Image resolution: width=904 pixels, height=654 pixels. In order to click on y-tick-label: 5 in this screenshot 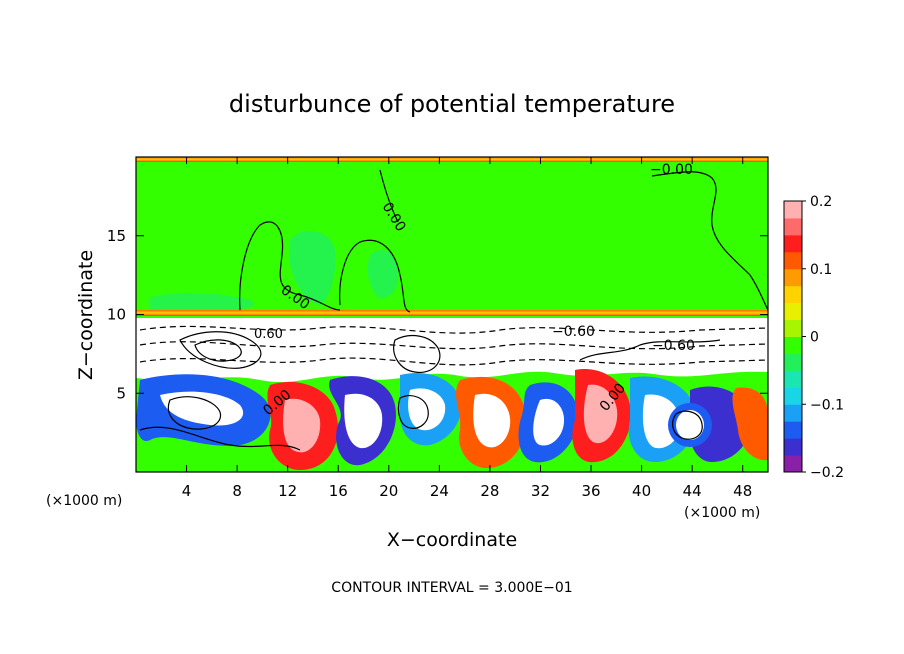, I will do `click(121, 393)`.